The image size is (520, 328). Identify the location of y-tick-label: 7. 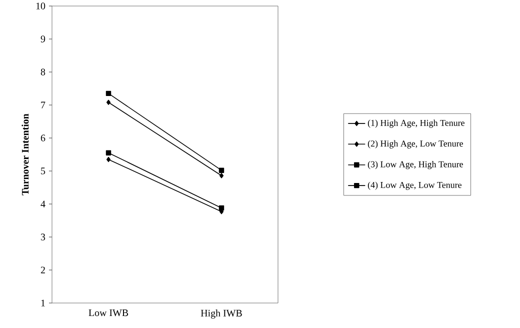
(43, 105).